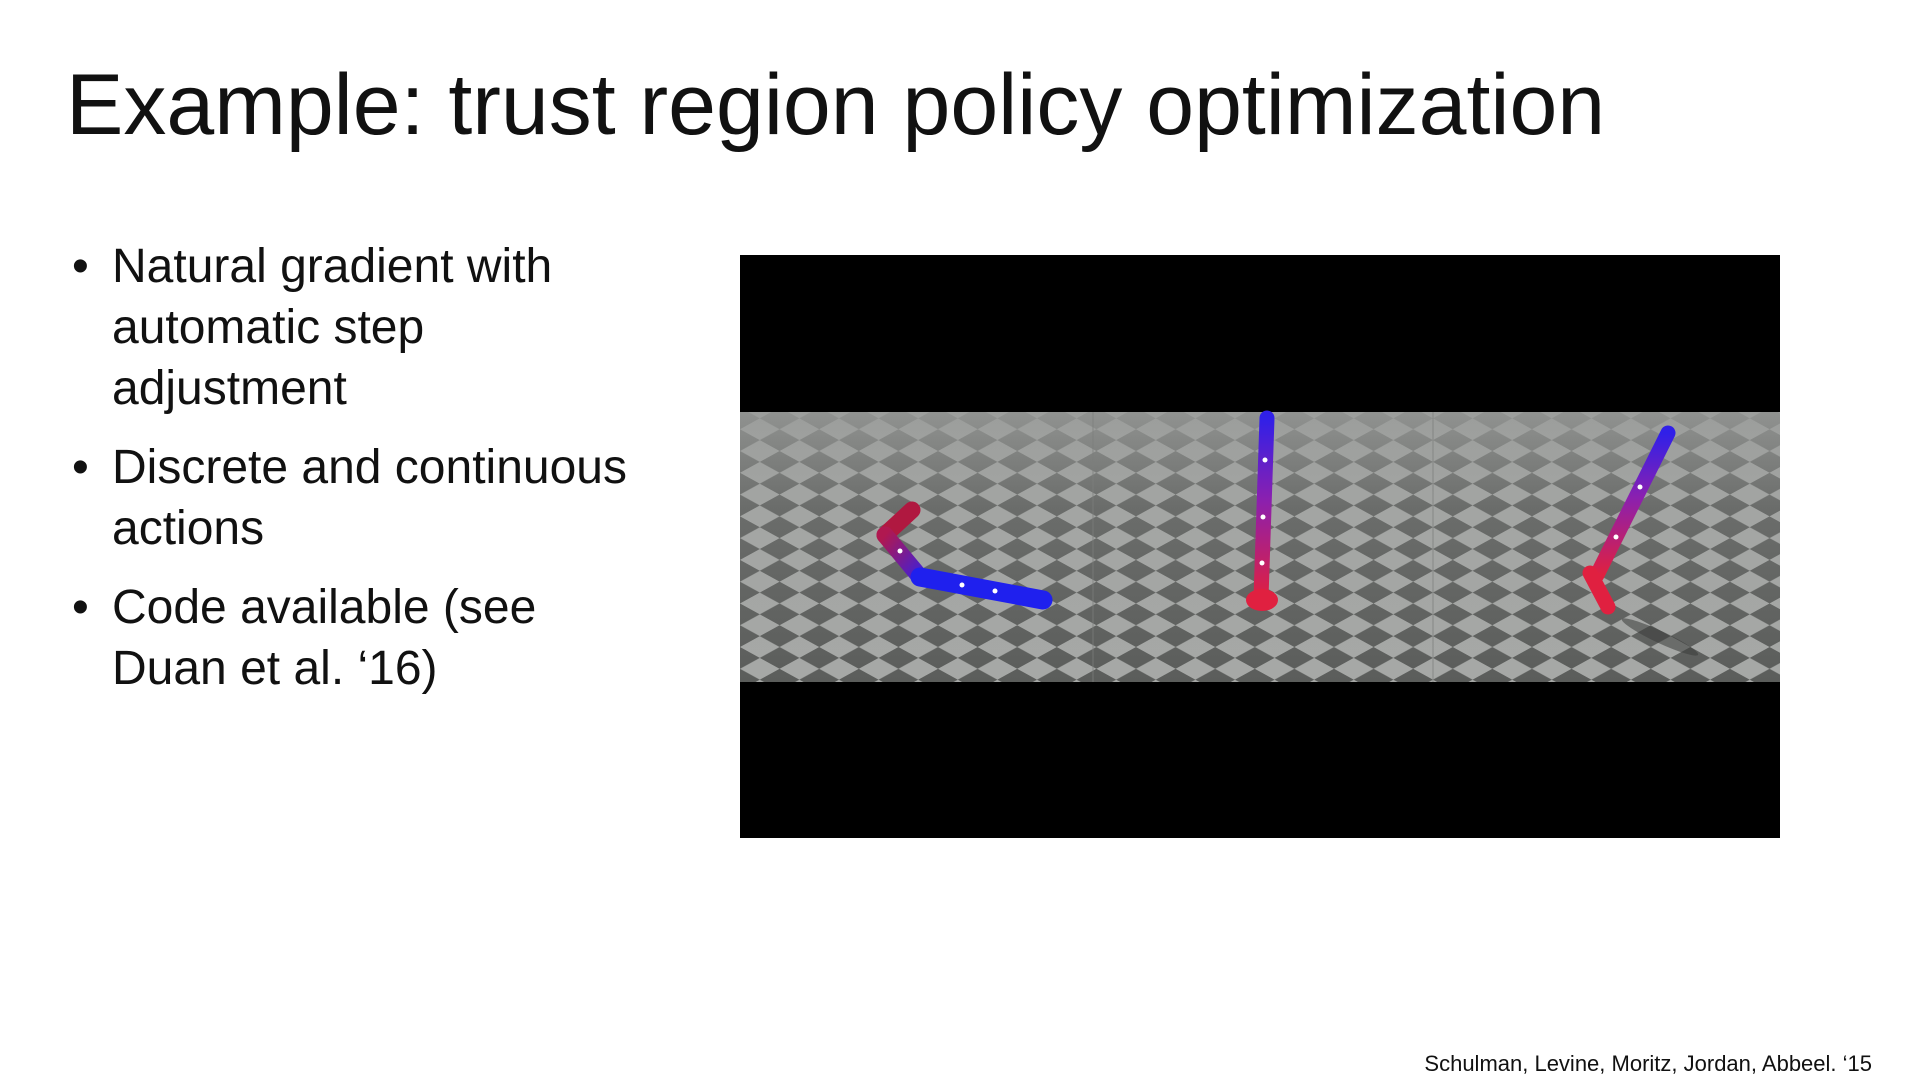 The image size is (1920, 1080). What do you see at coordinates (964, 555) in the screenshot?
I see `robot-swimmer` at bounding box center [964, 555].